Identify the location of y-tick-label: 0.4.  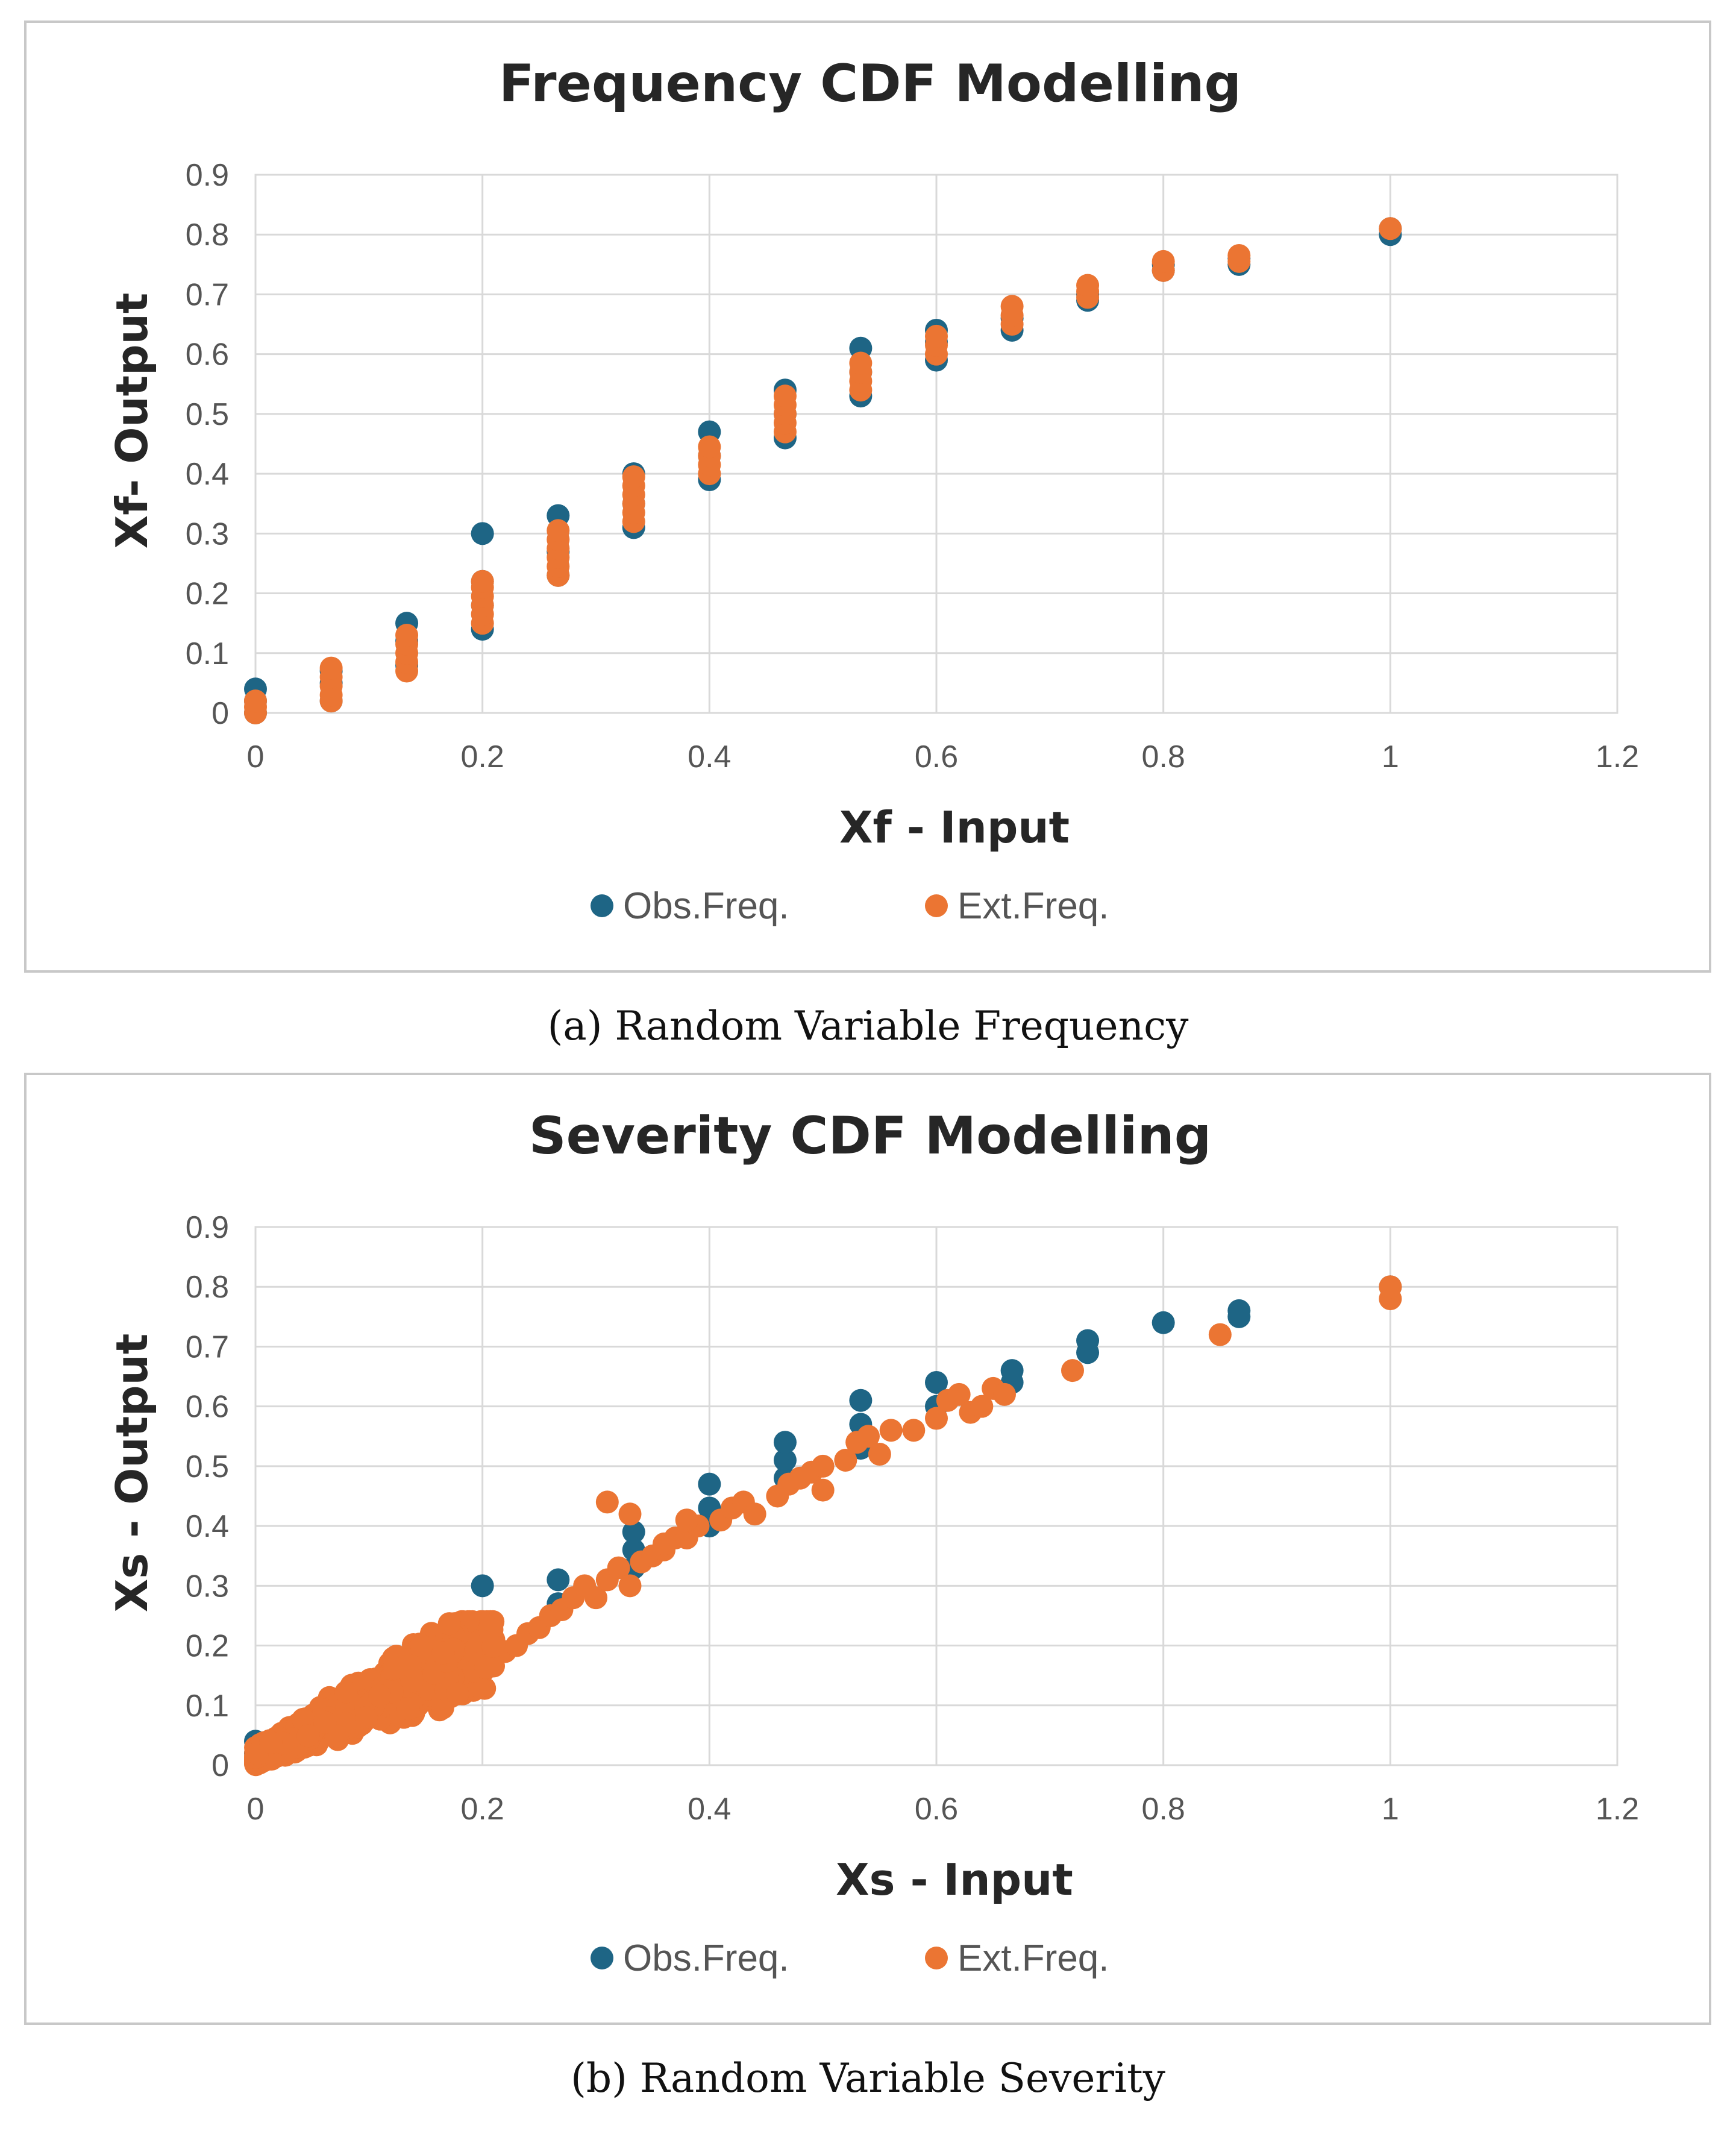
(207, 1526).